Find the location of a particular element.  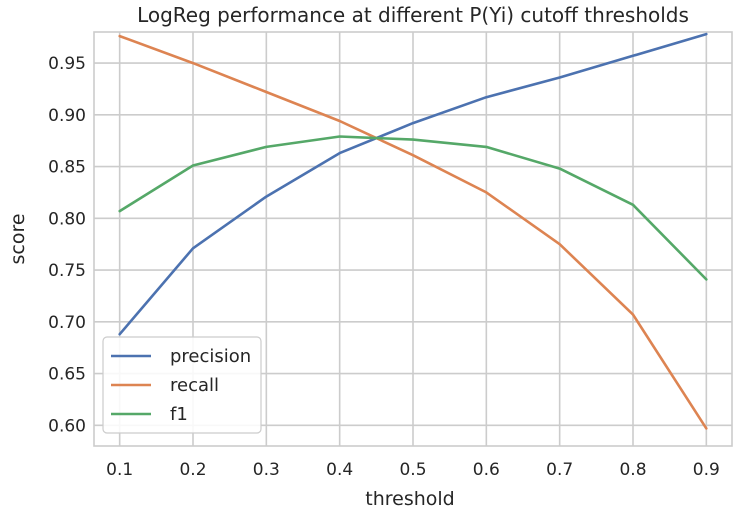

legend-label-recall: recall is located at coordinates (194, 385).